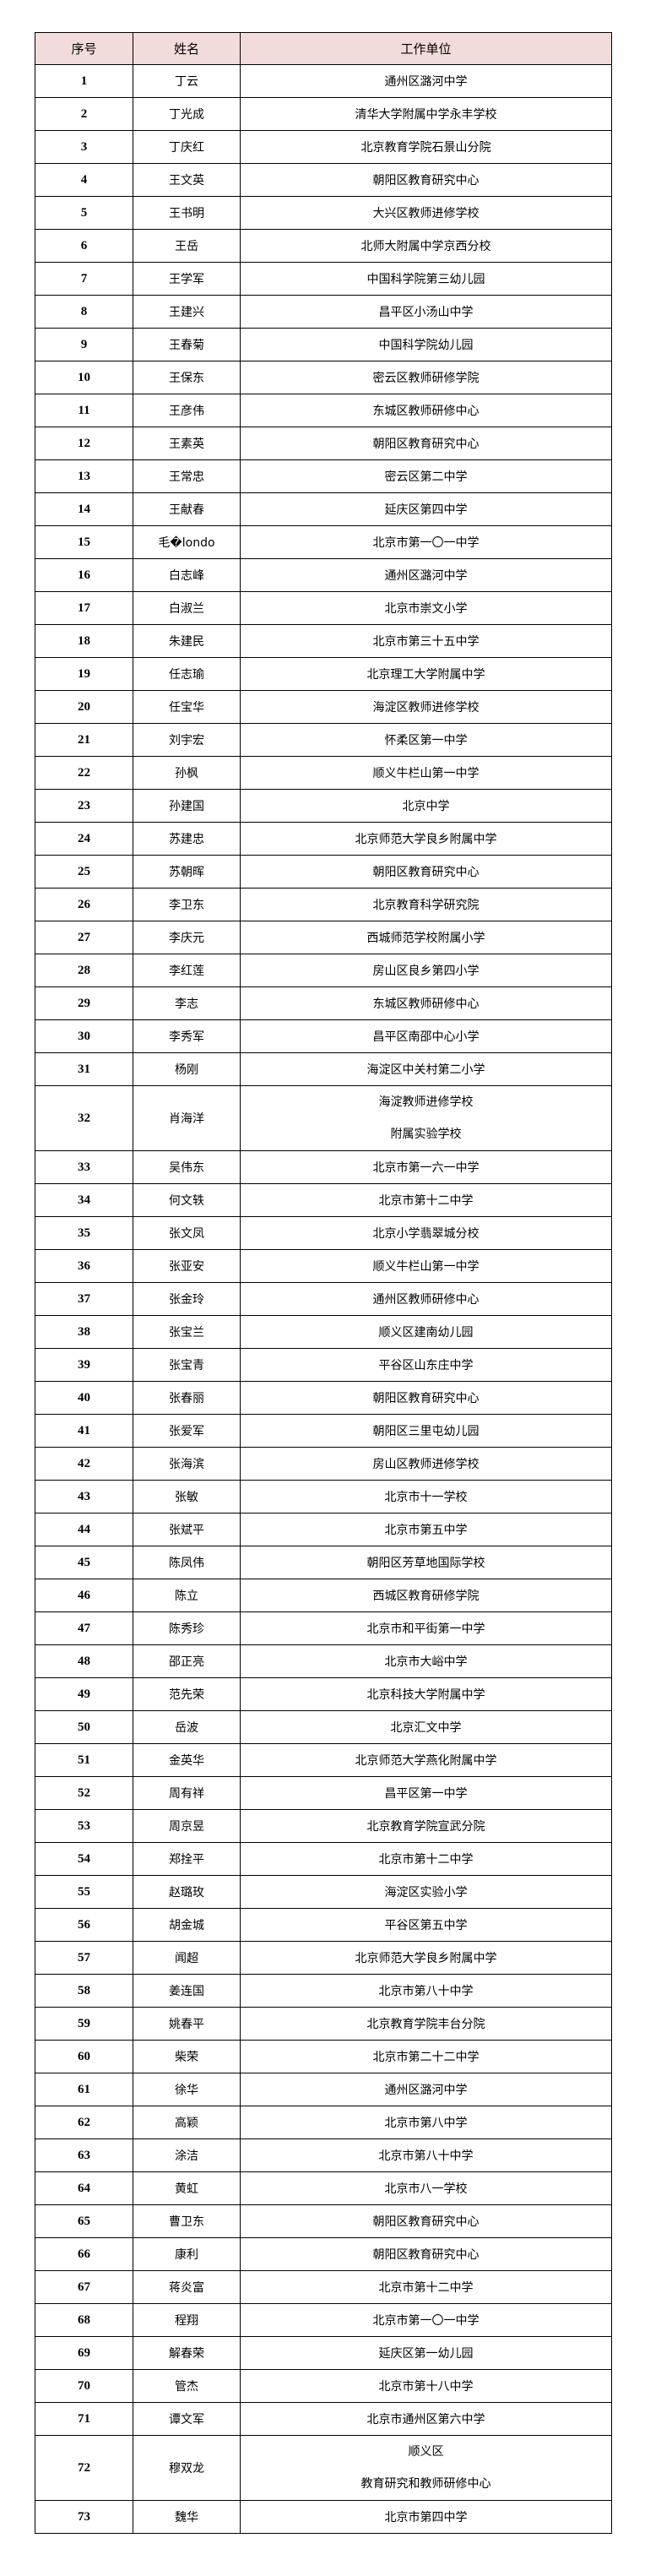  I want to click on table-row: 54 郑拴平 北京市第十二中学, so click(323, 1859).